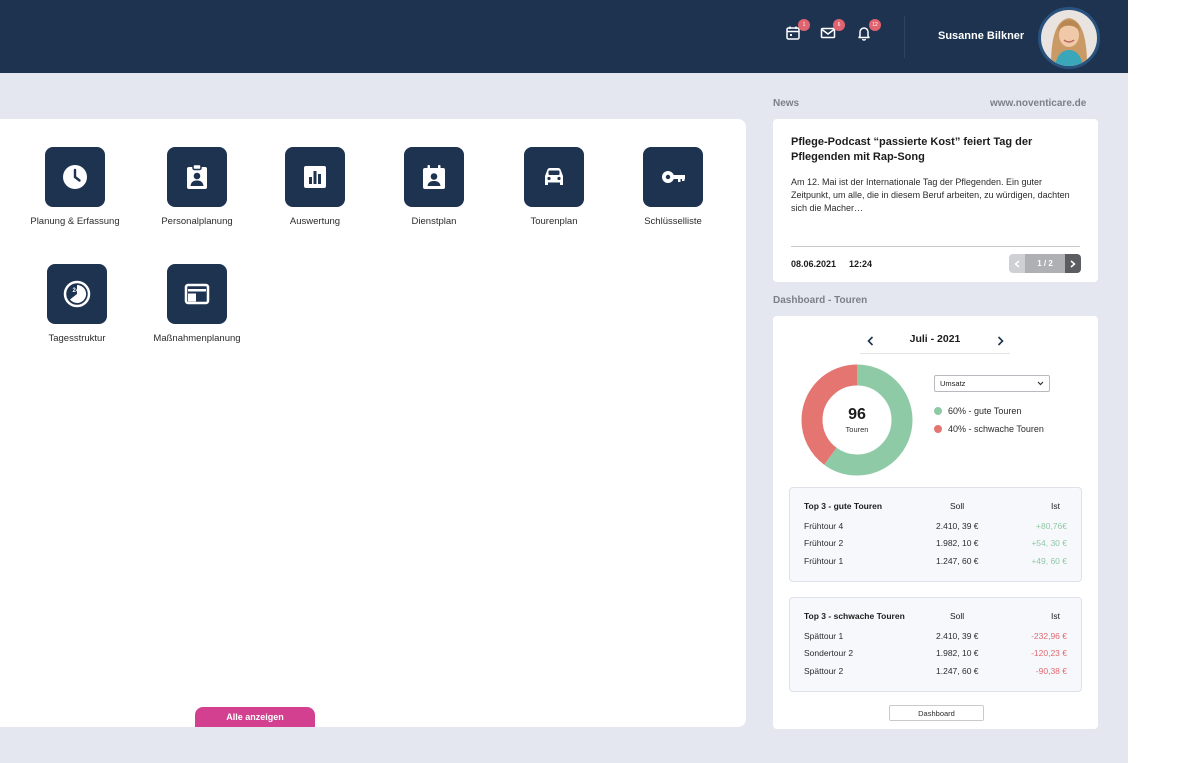 Image resolution: width=1200 pixels, height=763 pixels. Describe the element at coordinates (315, 221) in the screenshot. I see `module-label: Auswertung` at that location.